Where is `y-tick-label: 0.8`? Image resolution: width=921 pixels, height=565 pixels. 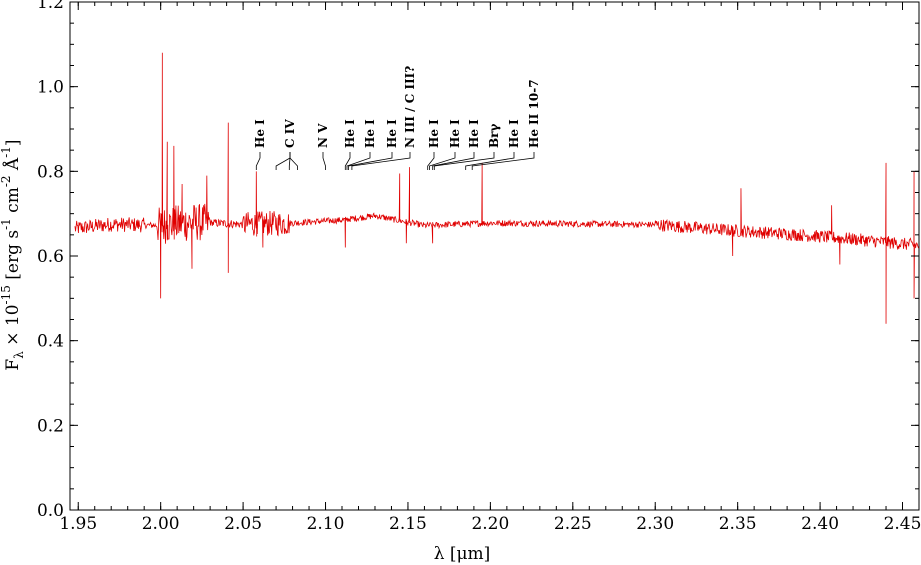 y-tick-label: 0.8 is located at coordinates (50, 172).